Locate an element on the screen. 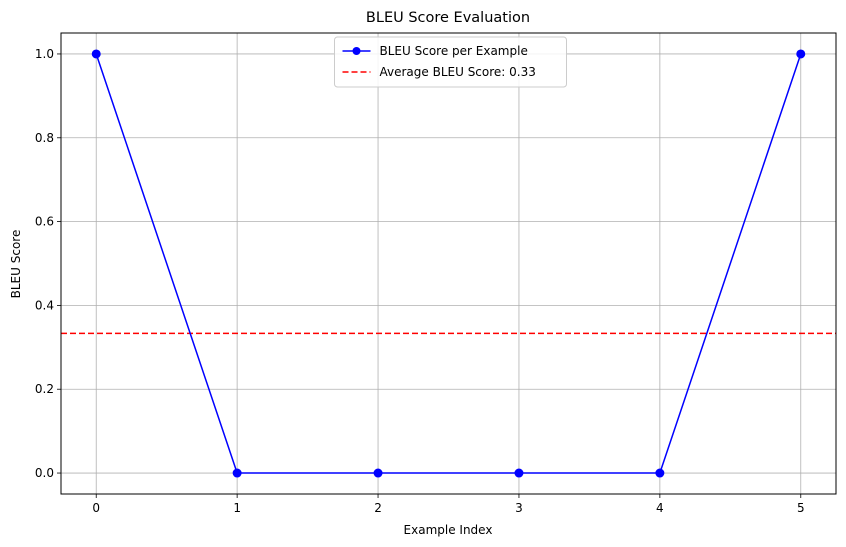 This screenshot has width=846, height=547. y-tick-label: 0.6 is located at coordinates (44, 222).